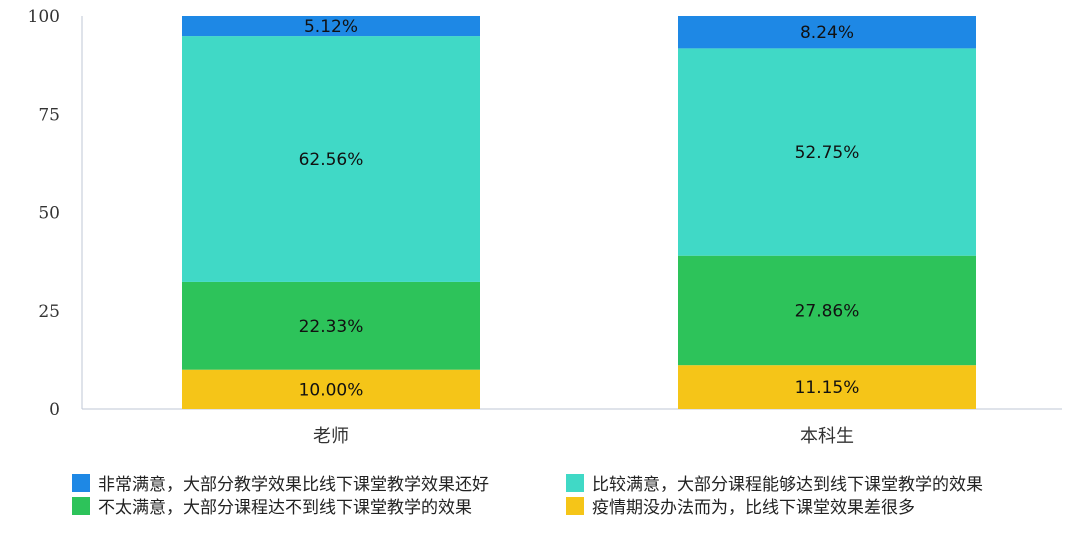  Describe the element at coordinates (49, 214) in the screenshot. I see `y-tick-label: 50` at that location.